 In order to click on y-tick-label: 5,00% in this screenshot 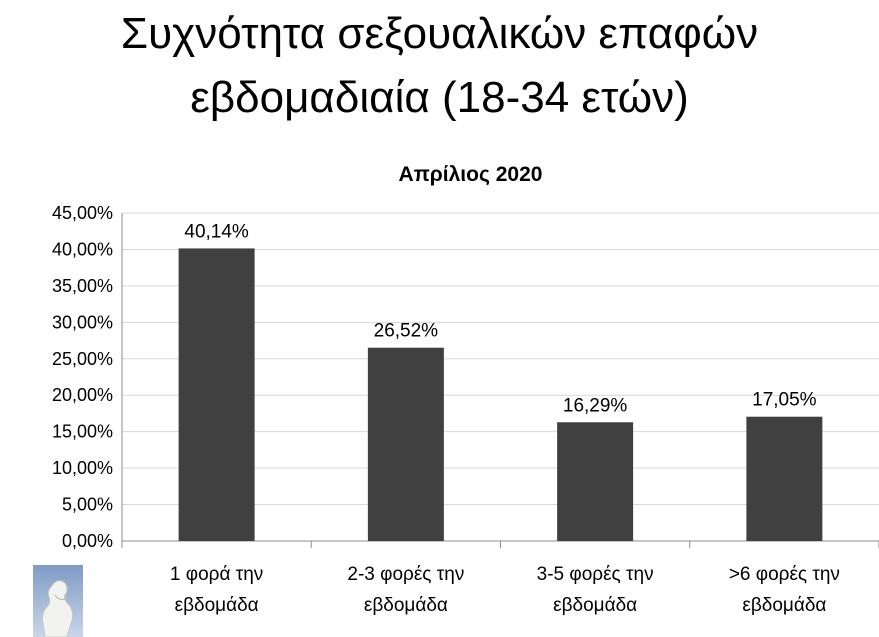, I will do `click(87, 505)`.